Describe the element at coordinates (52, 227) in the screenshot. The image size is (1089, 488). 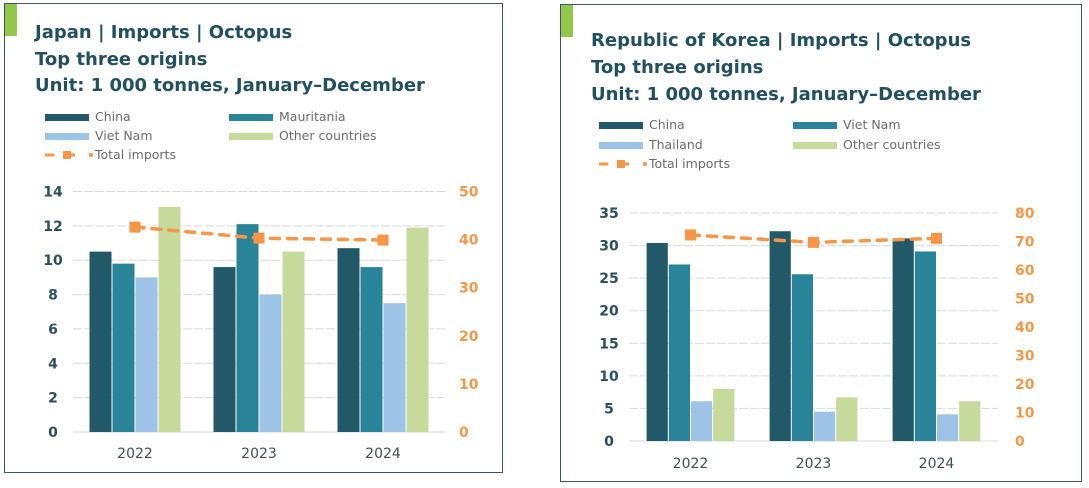
I see `y-tick-label: 12` at that location.